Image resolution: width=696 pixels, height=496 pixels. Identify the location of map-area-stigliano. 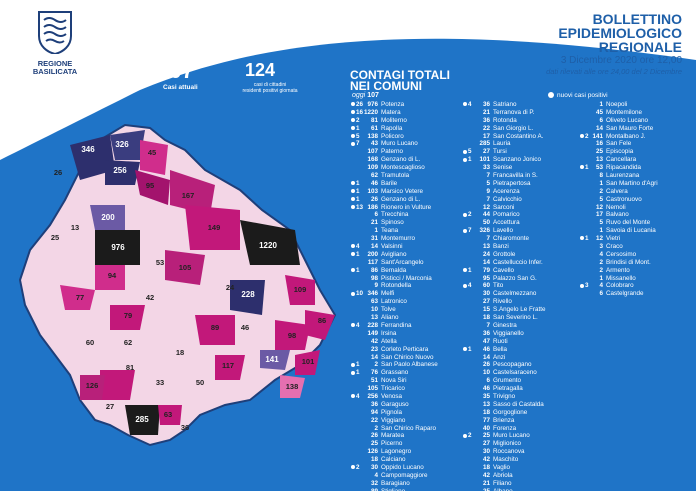
(215, 330).